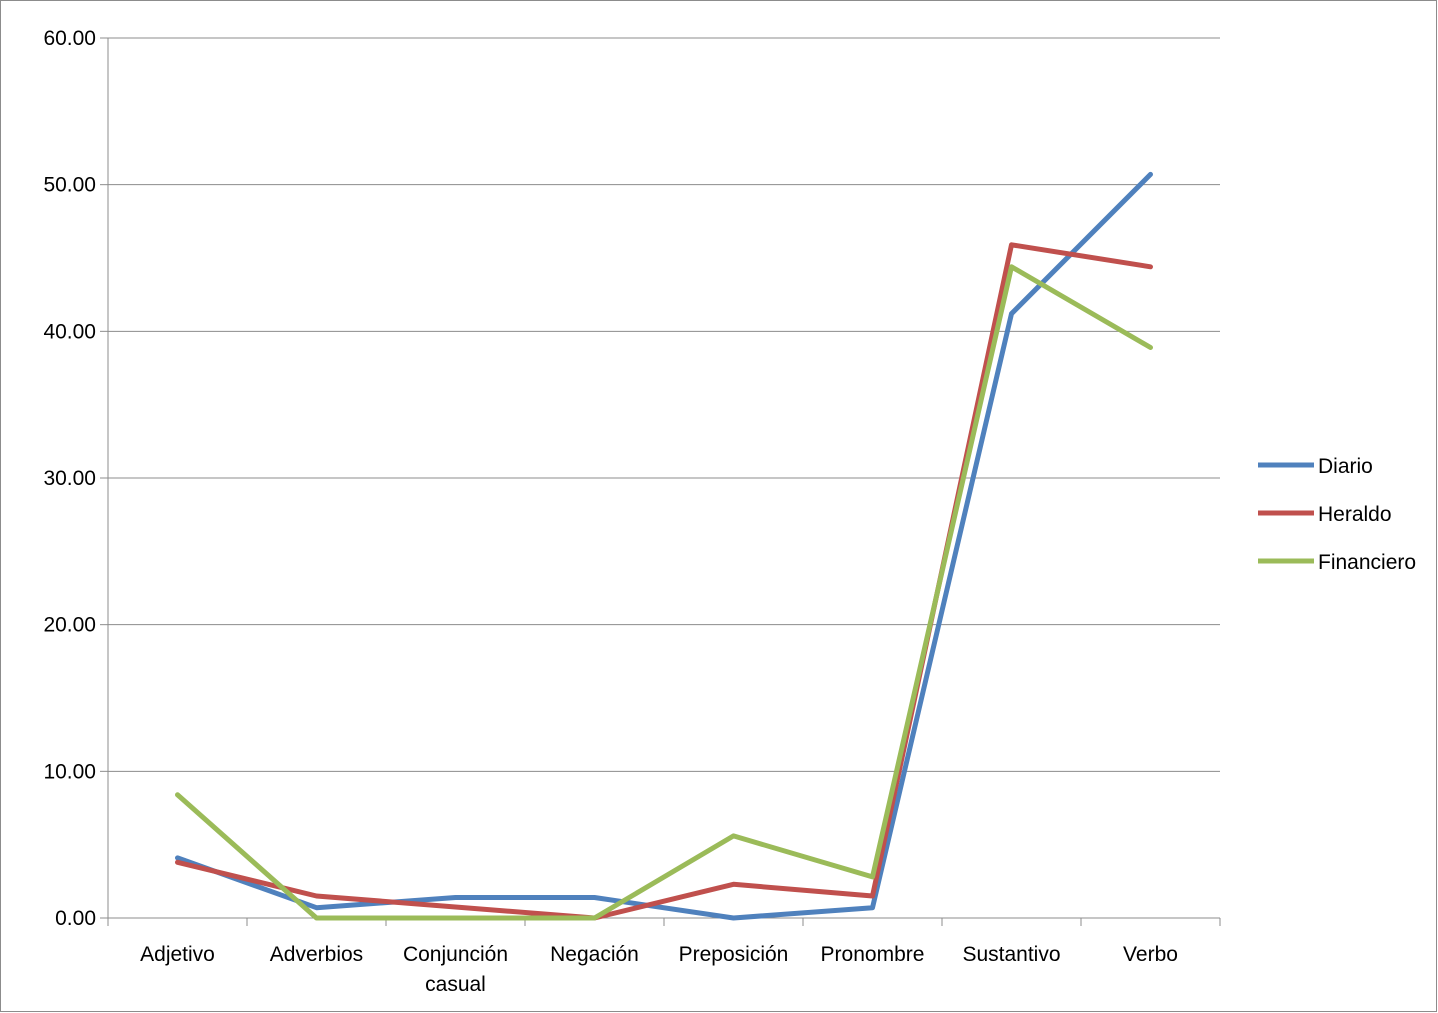 The height and width of the screenshot is (1013, 1438). Describe the element at coordinates (69, 331) in the screenshot. I see `y-tick-label: 40.00` at that location.